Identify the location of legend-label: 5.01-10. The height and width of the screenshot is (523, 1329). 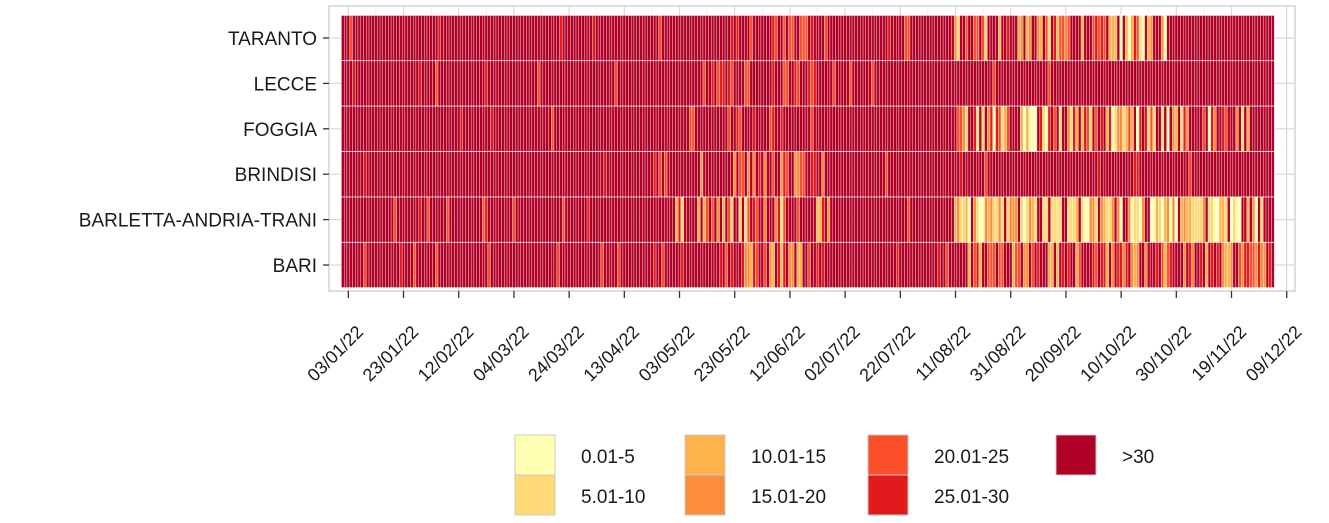
(613, 497).